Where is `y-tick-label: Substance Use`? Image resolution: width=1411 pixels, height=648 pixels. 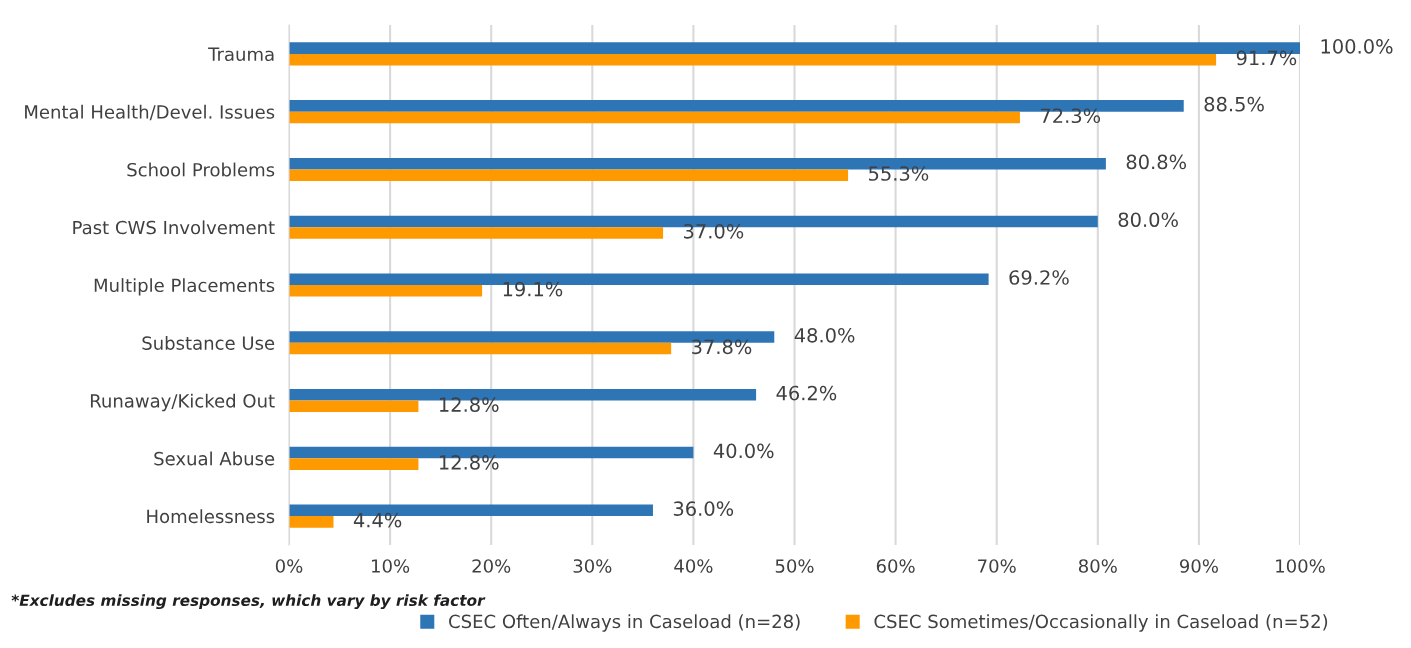 y-tick-label: Substance Use is located at coordinates (208, 342).